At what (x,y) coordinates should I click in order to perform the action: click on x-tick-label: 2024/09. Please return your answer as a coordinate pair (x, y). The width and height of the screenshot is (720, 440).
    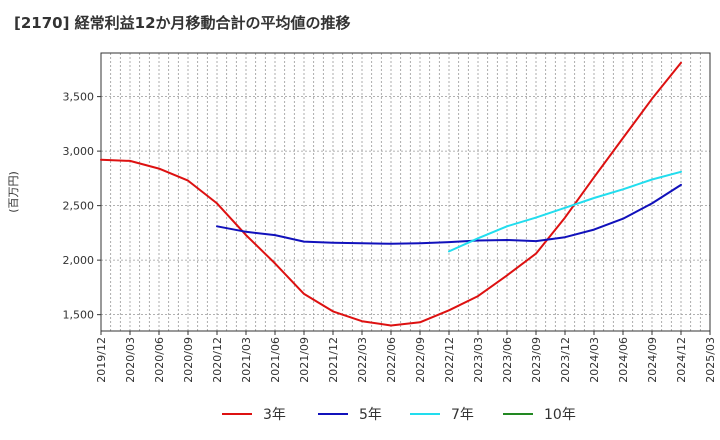
    Looking at the image, I should click on (652, 360).